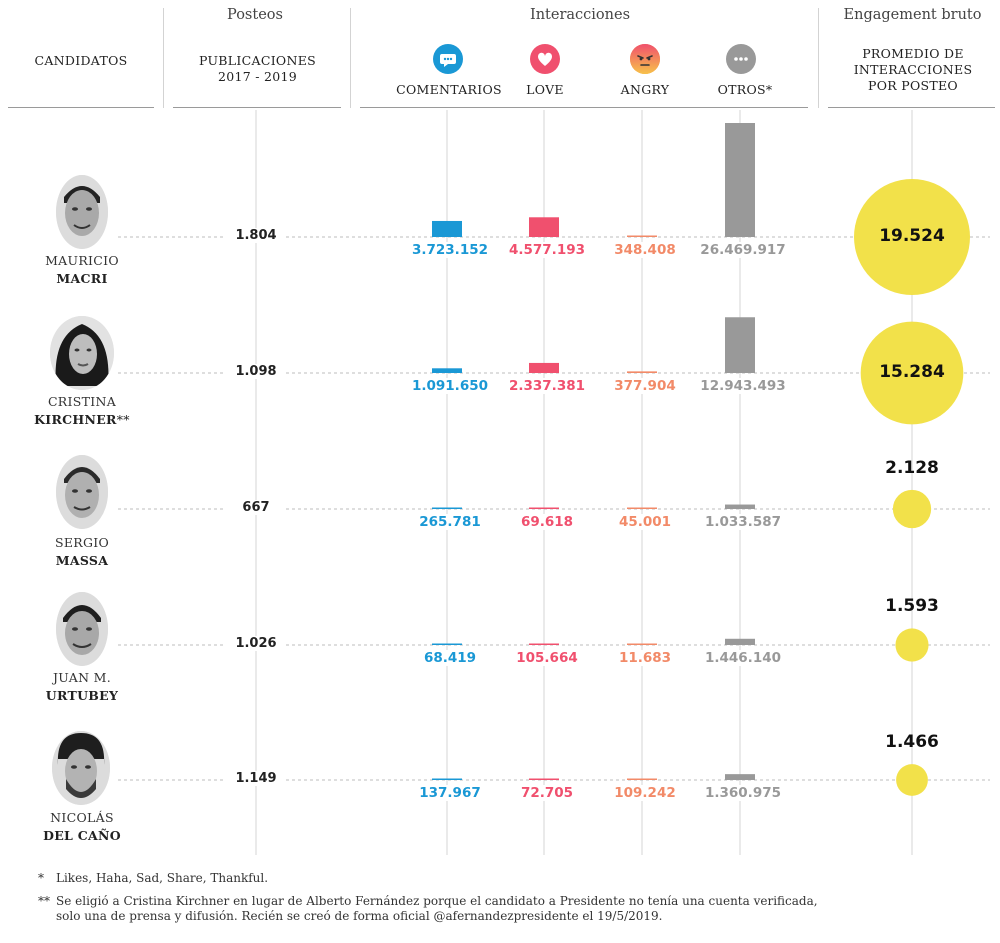  What do you see at coordinates (743, 658) in the screenshot?
I see `otros-value-label: 1.446.140` at bounding box center [743, 658].